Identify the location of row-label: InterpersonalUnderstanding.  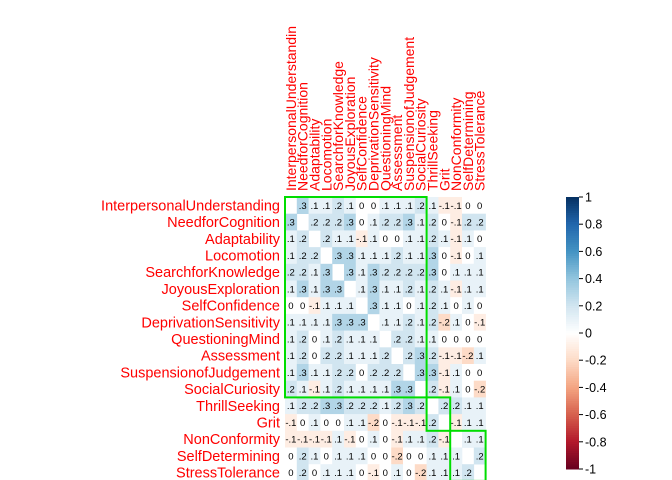
(190, 206).